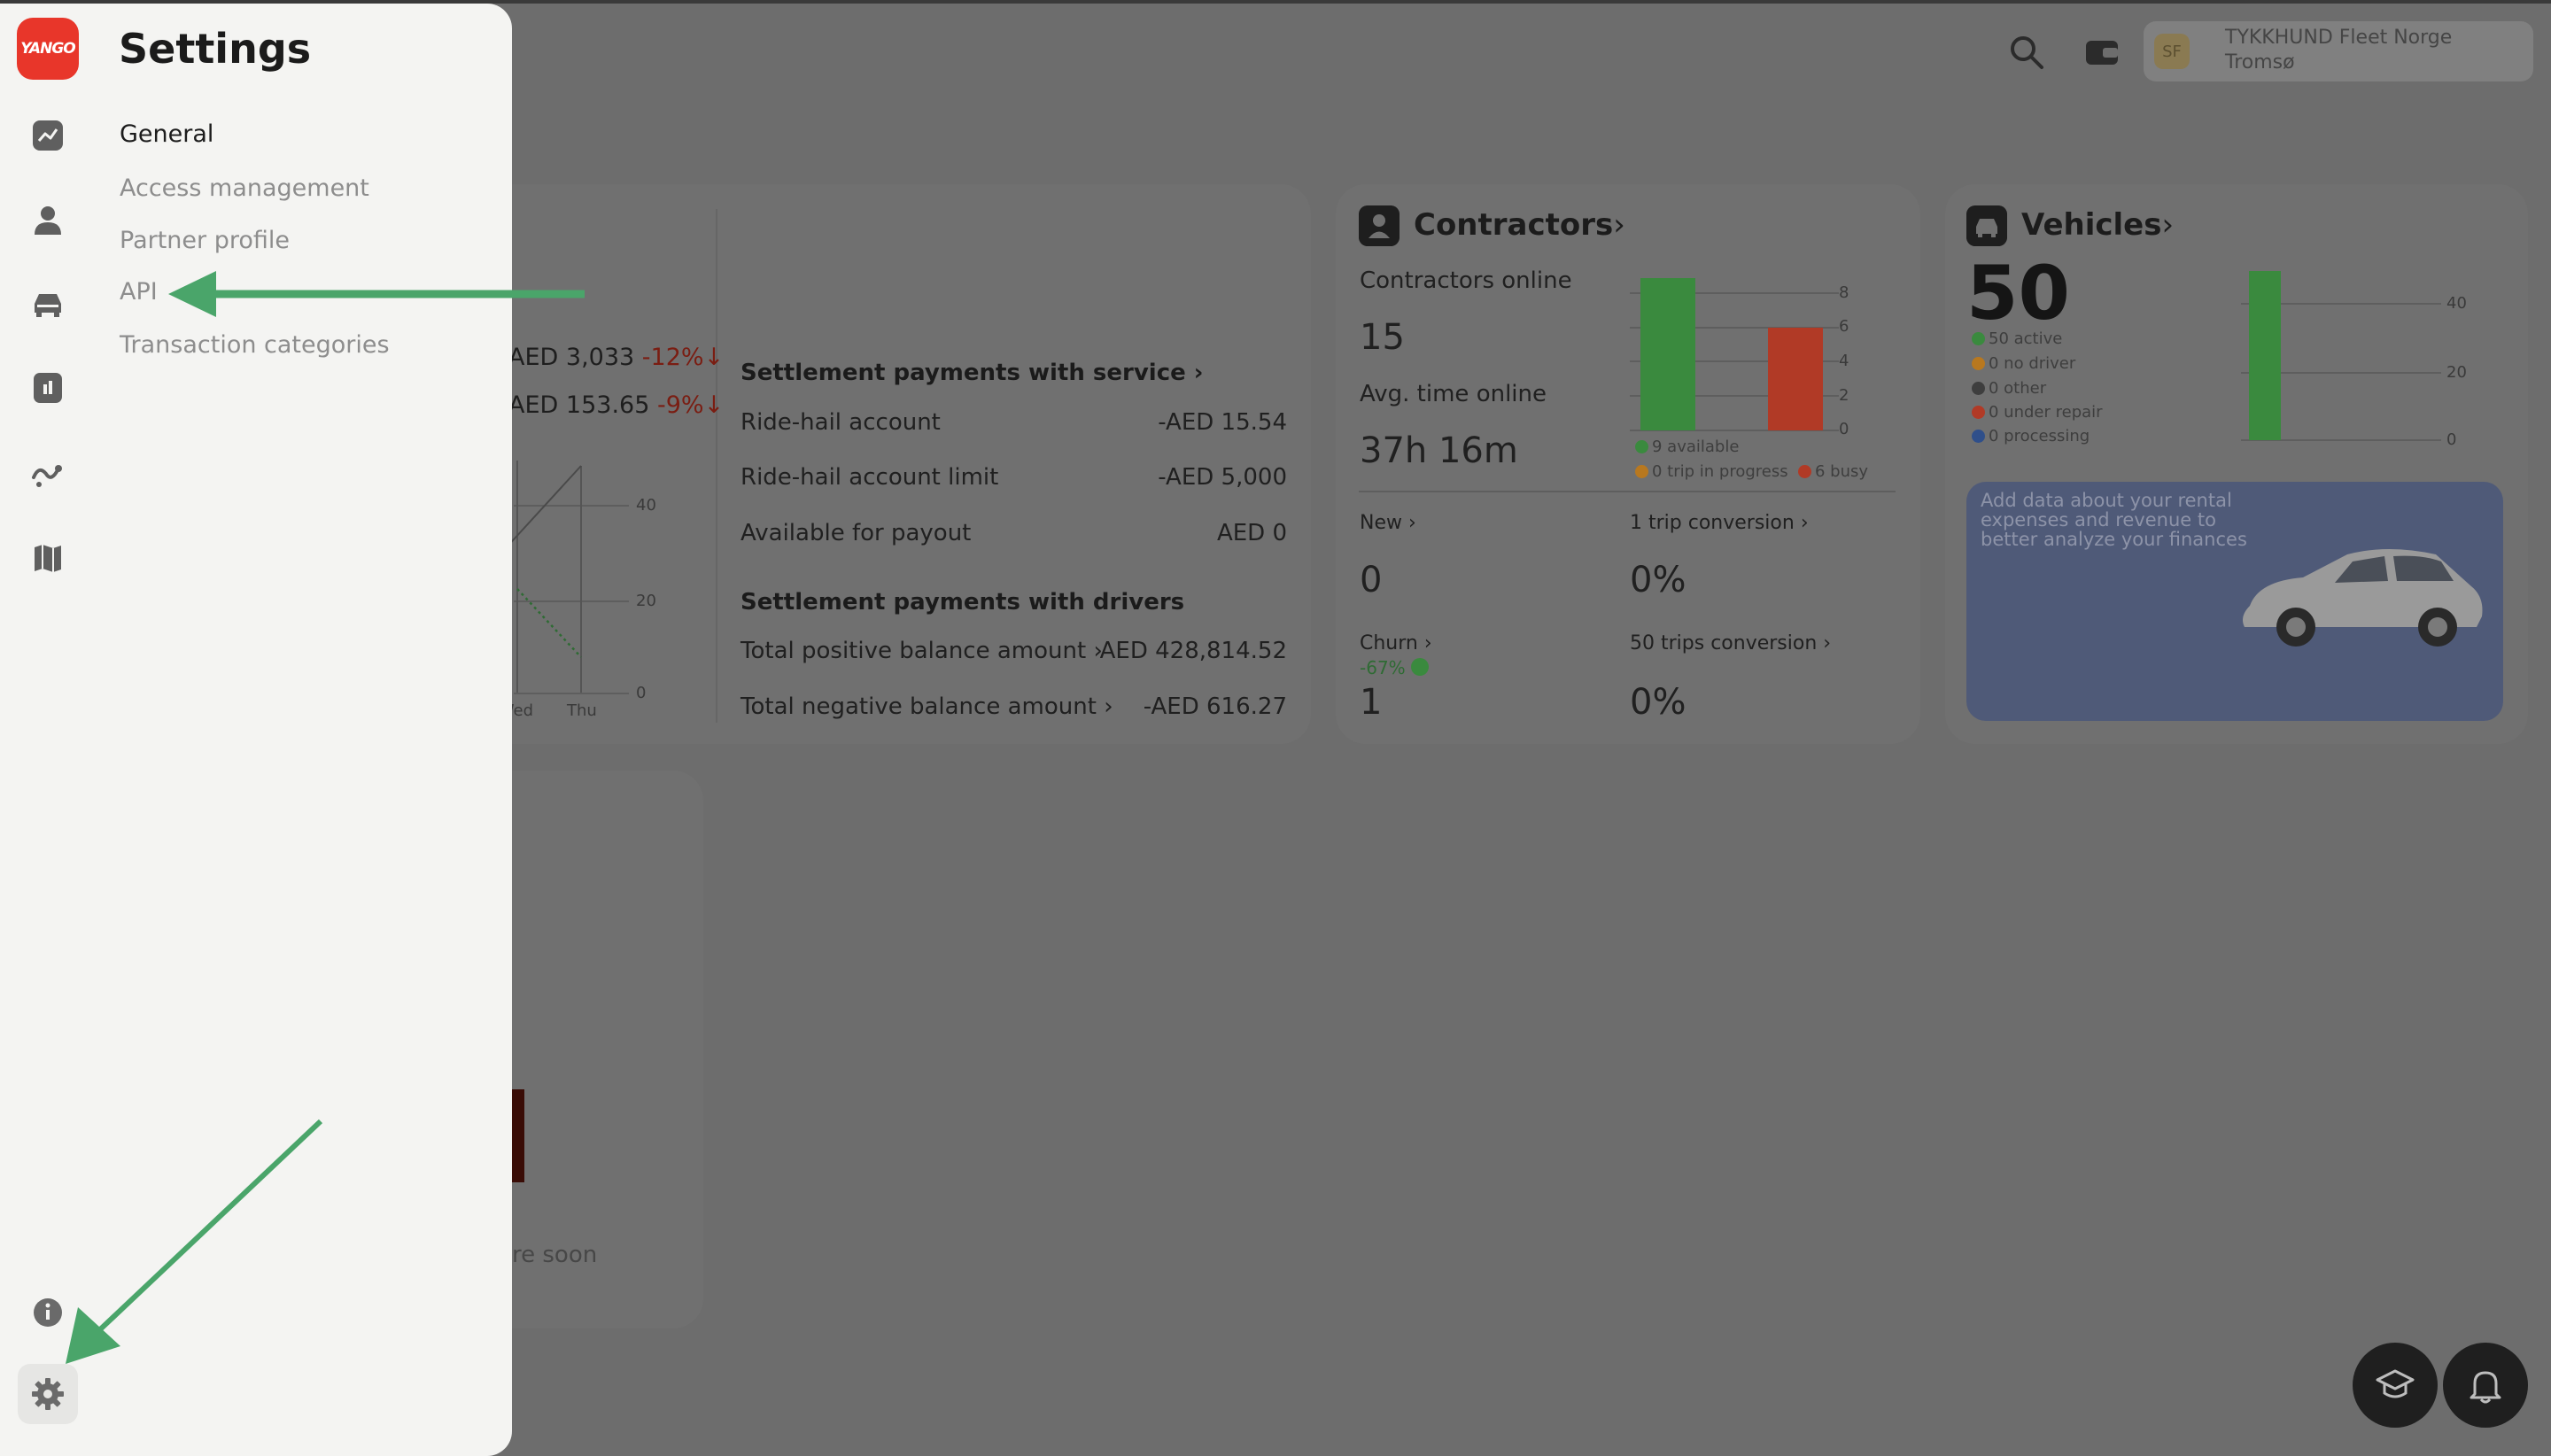 The width and height of the screenshot is (2551, 1456). What do you see at coordinates (1453, 394) in the screenshot?
I see `avg-time-label: Avg. time online` at bounding box center [1453, 394].